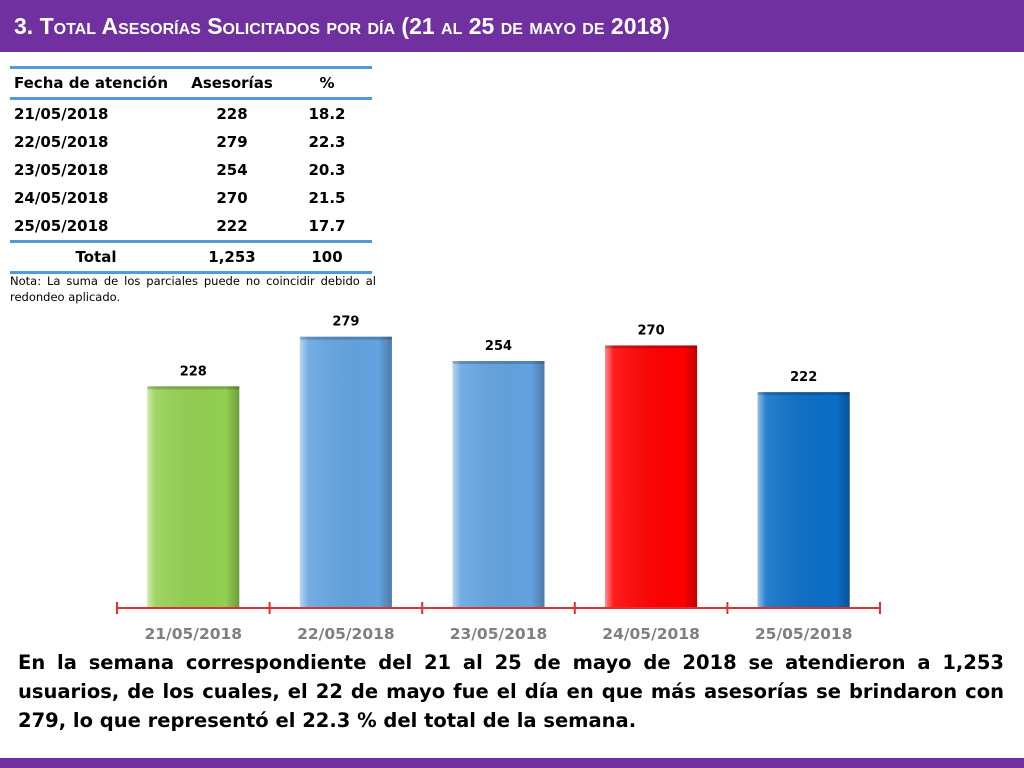 This screenshot has width=1024, height=768. I want to click on data-label: 270, so click(651, 330).